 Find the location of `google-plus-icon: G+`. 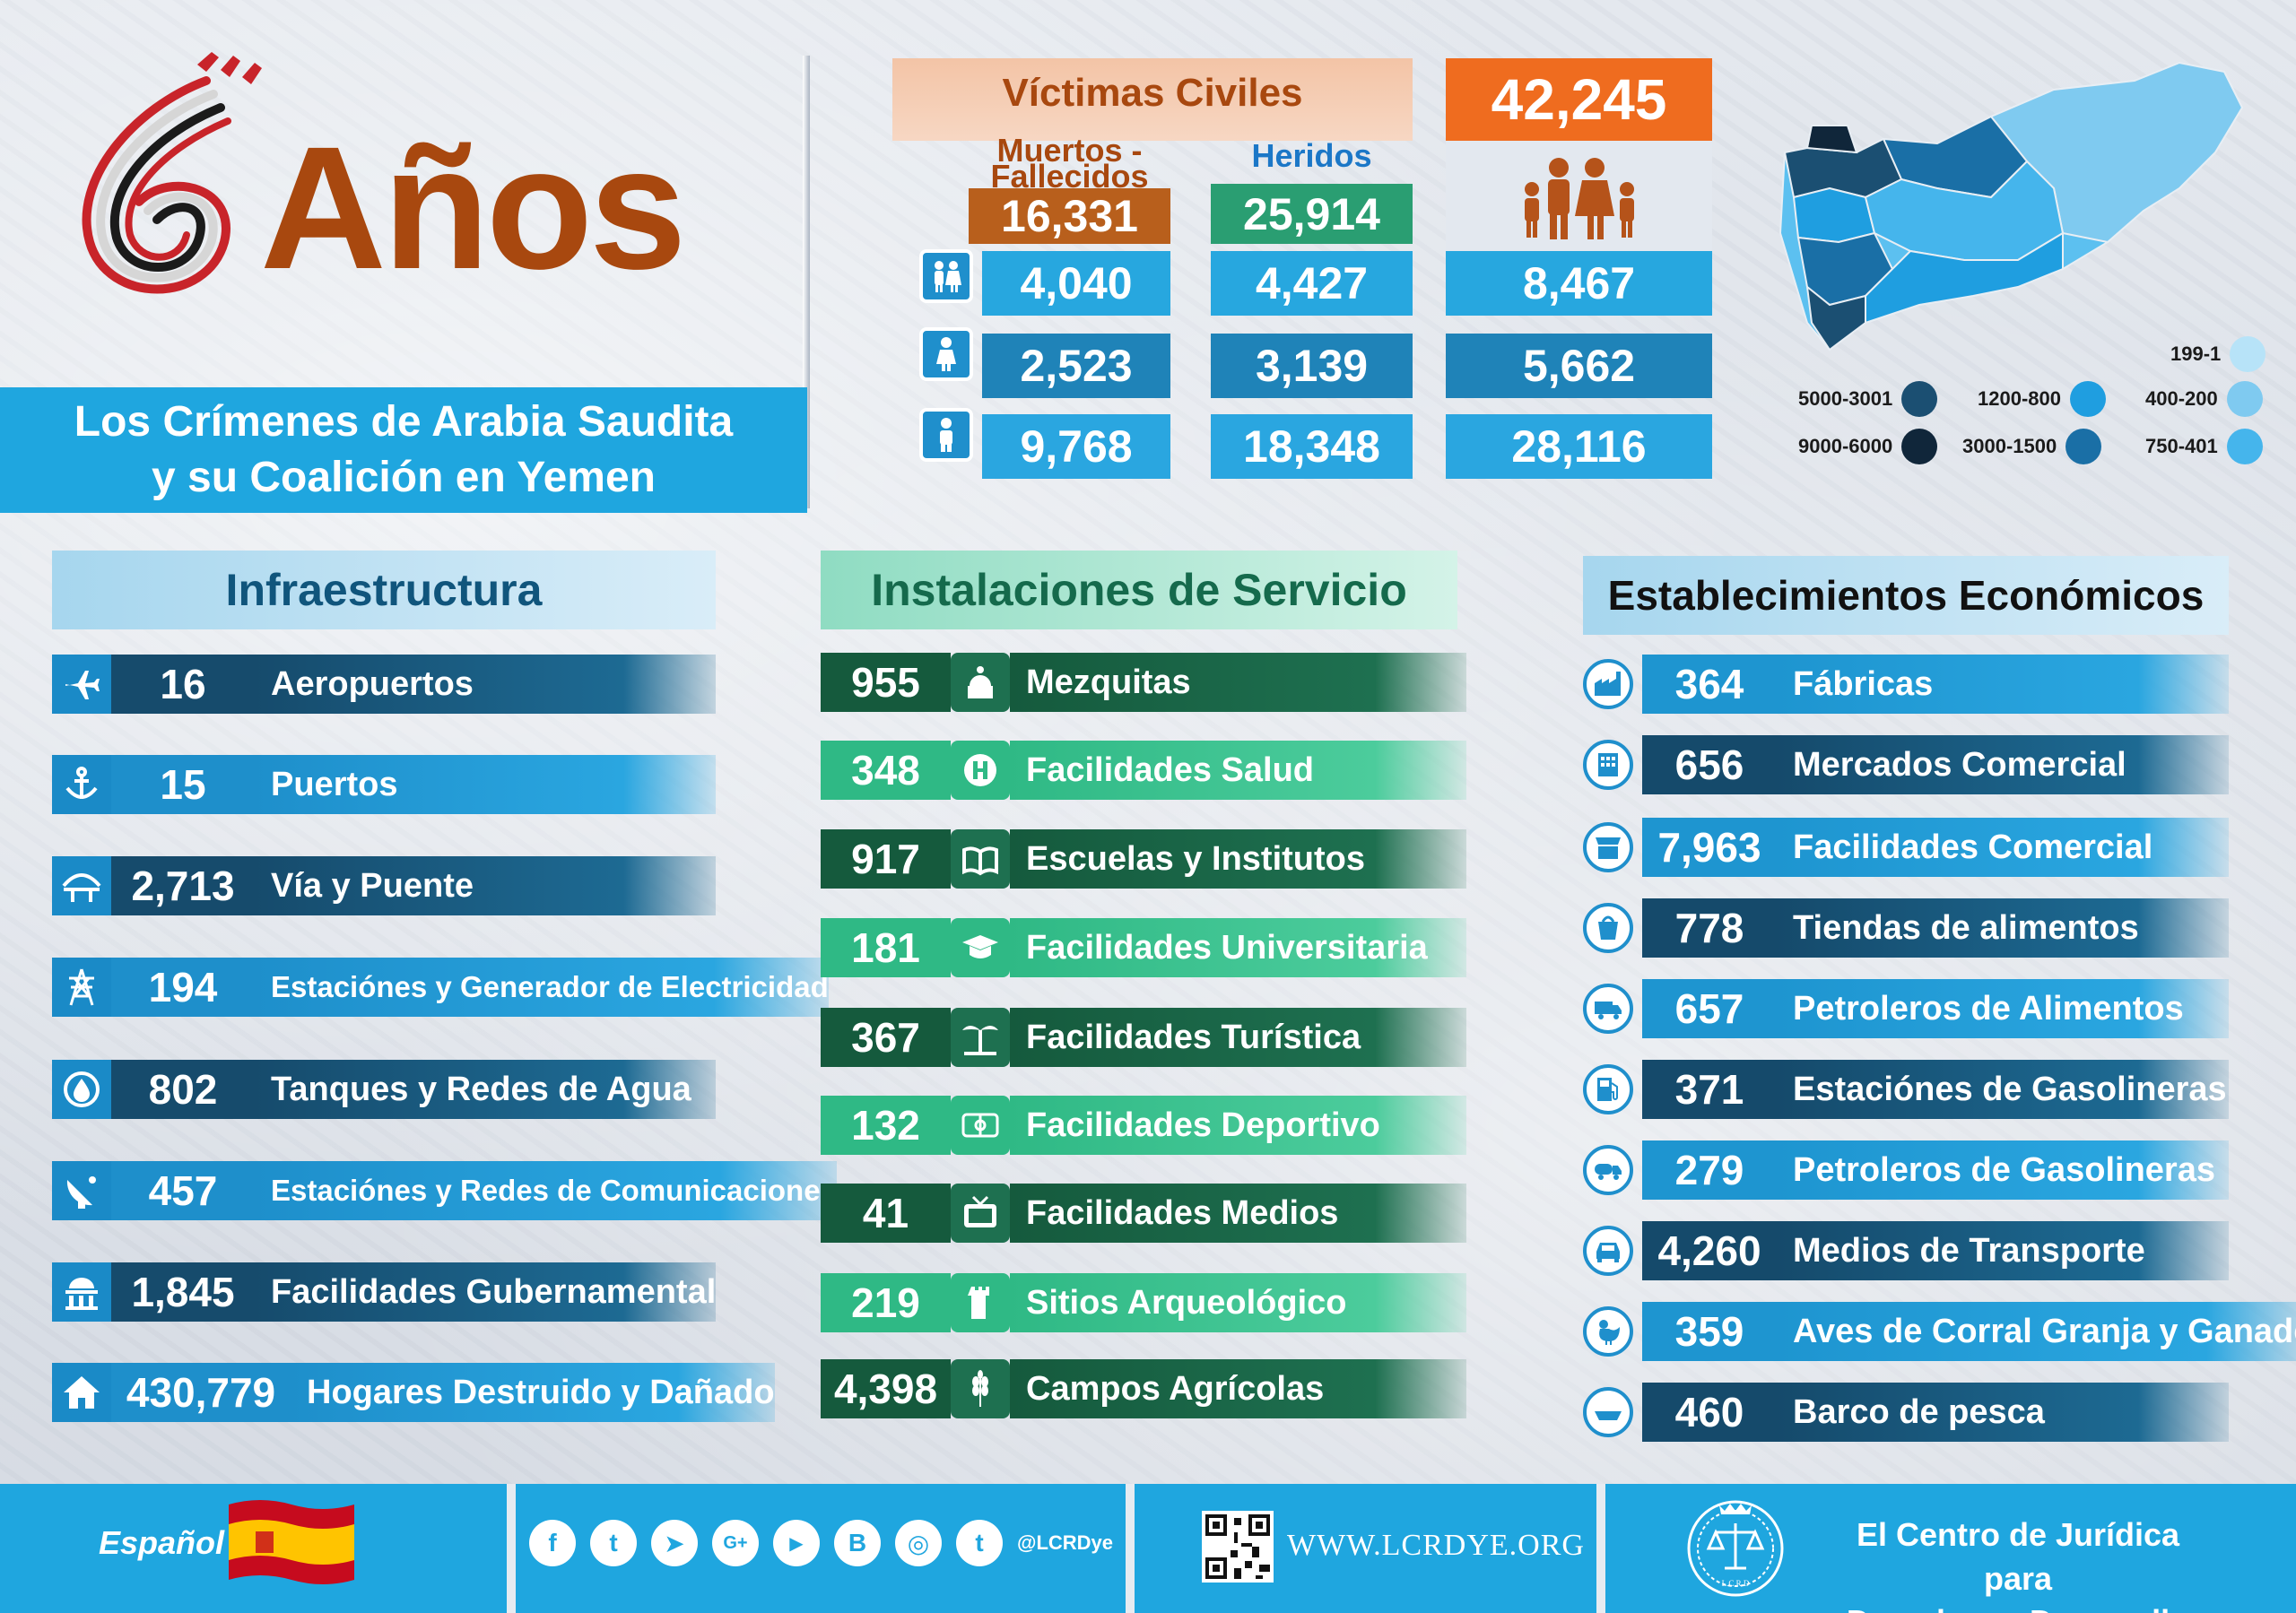

google-plus-icon: G+ is located at coordinates (735, 1543).